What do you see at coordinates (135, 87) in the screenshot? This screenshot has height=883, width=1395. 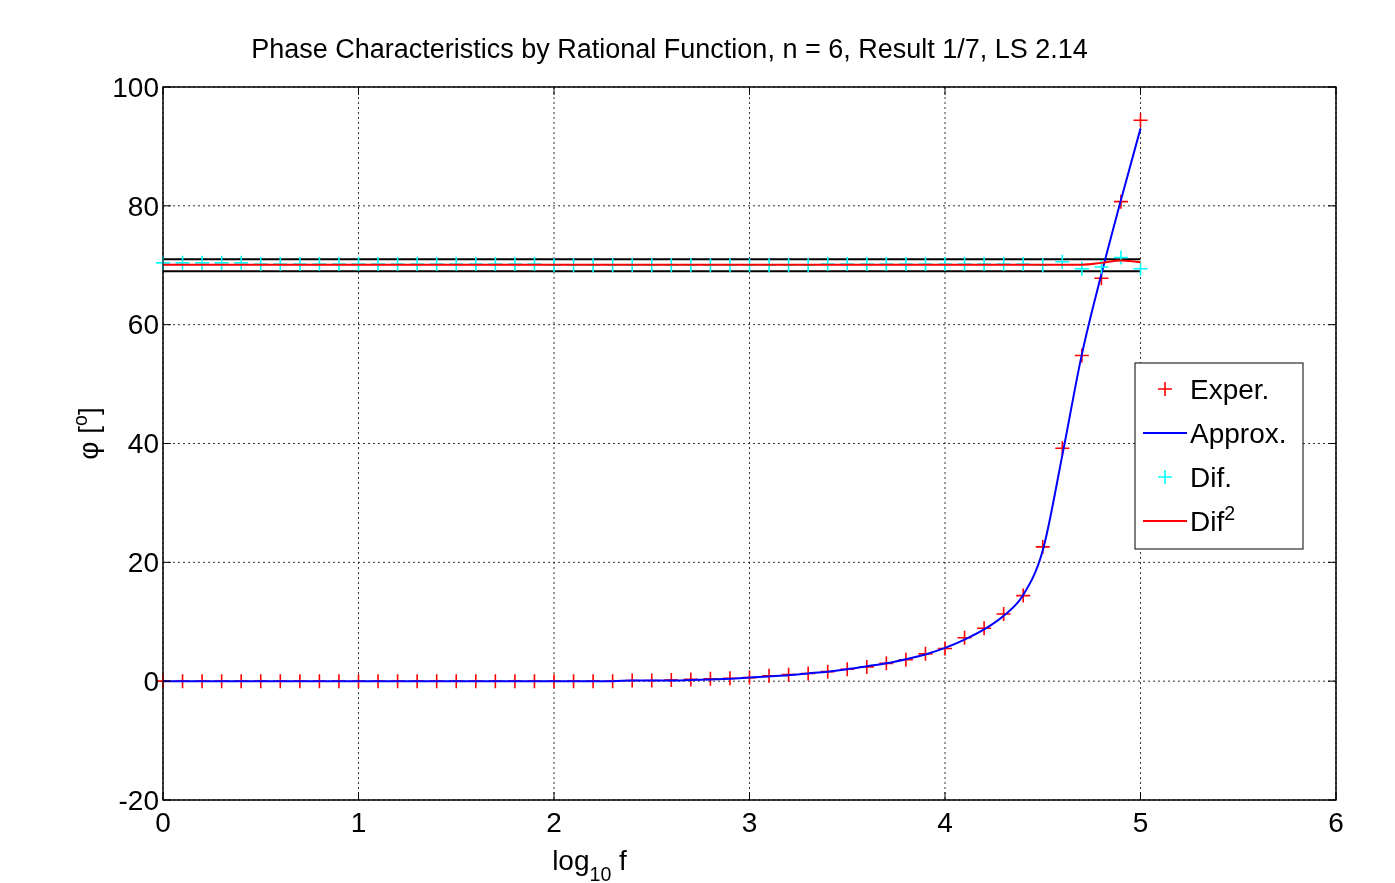 I see `y-tick-label: 100` at bounding box center [135, 87].